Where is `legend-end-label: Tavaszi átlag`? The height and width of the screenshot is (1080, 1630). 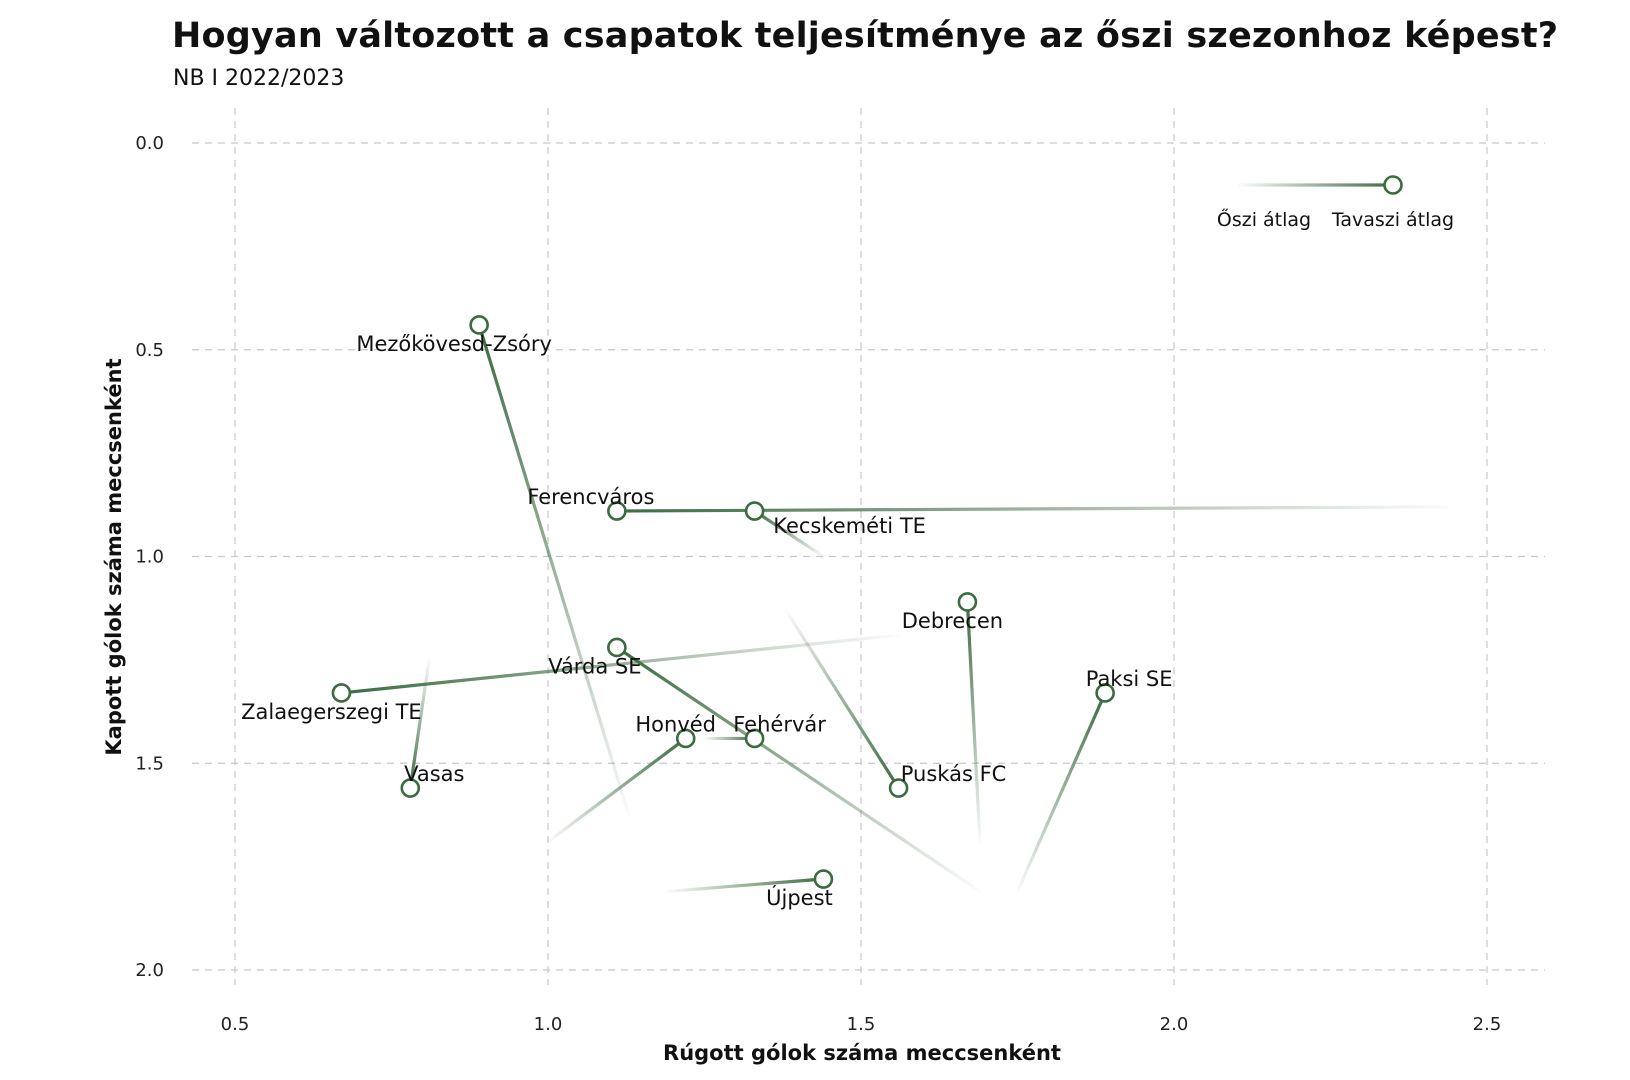
legend-end-label: Tavaszi átlag is located at coordinates (1392, 220).